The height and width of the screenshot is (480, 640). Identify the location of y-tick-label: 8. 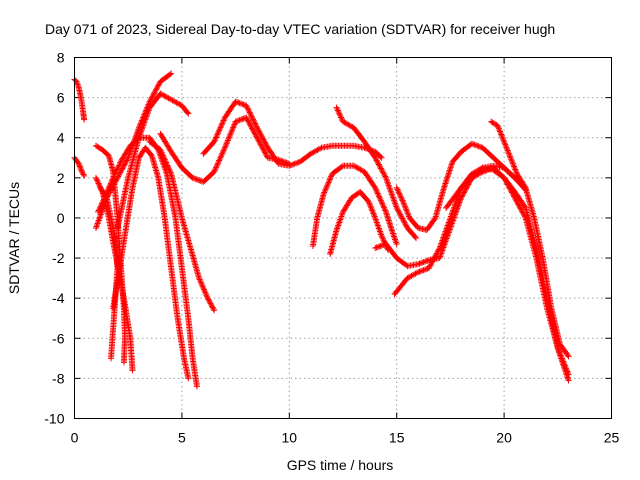
(61, 58).